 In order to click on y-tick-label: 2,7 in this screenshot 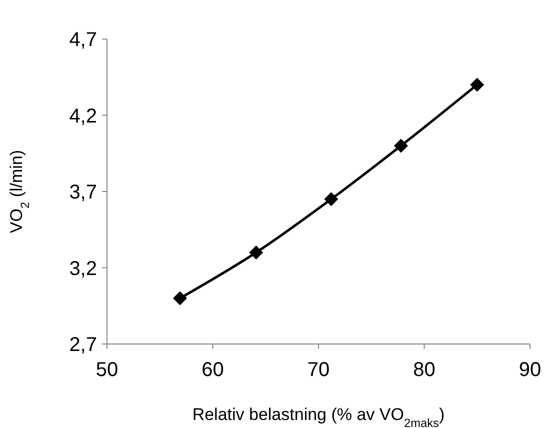, I will do `click(83, 345)`.